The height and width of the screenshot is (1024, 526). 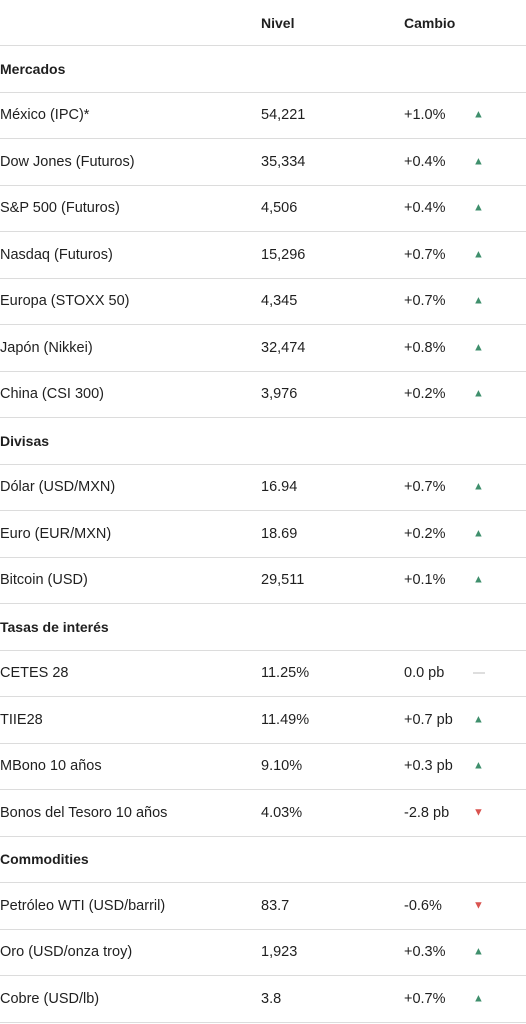 What do you see at coordinates (83, 905) in the screenshot?
I see `instrument-name: Petróleo WTI (USD/barril)` at bounding box center [83, 905].